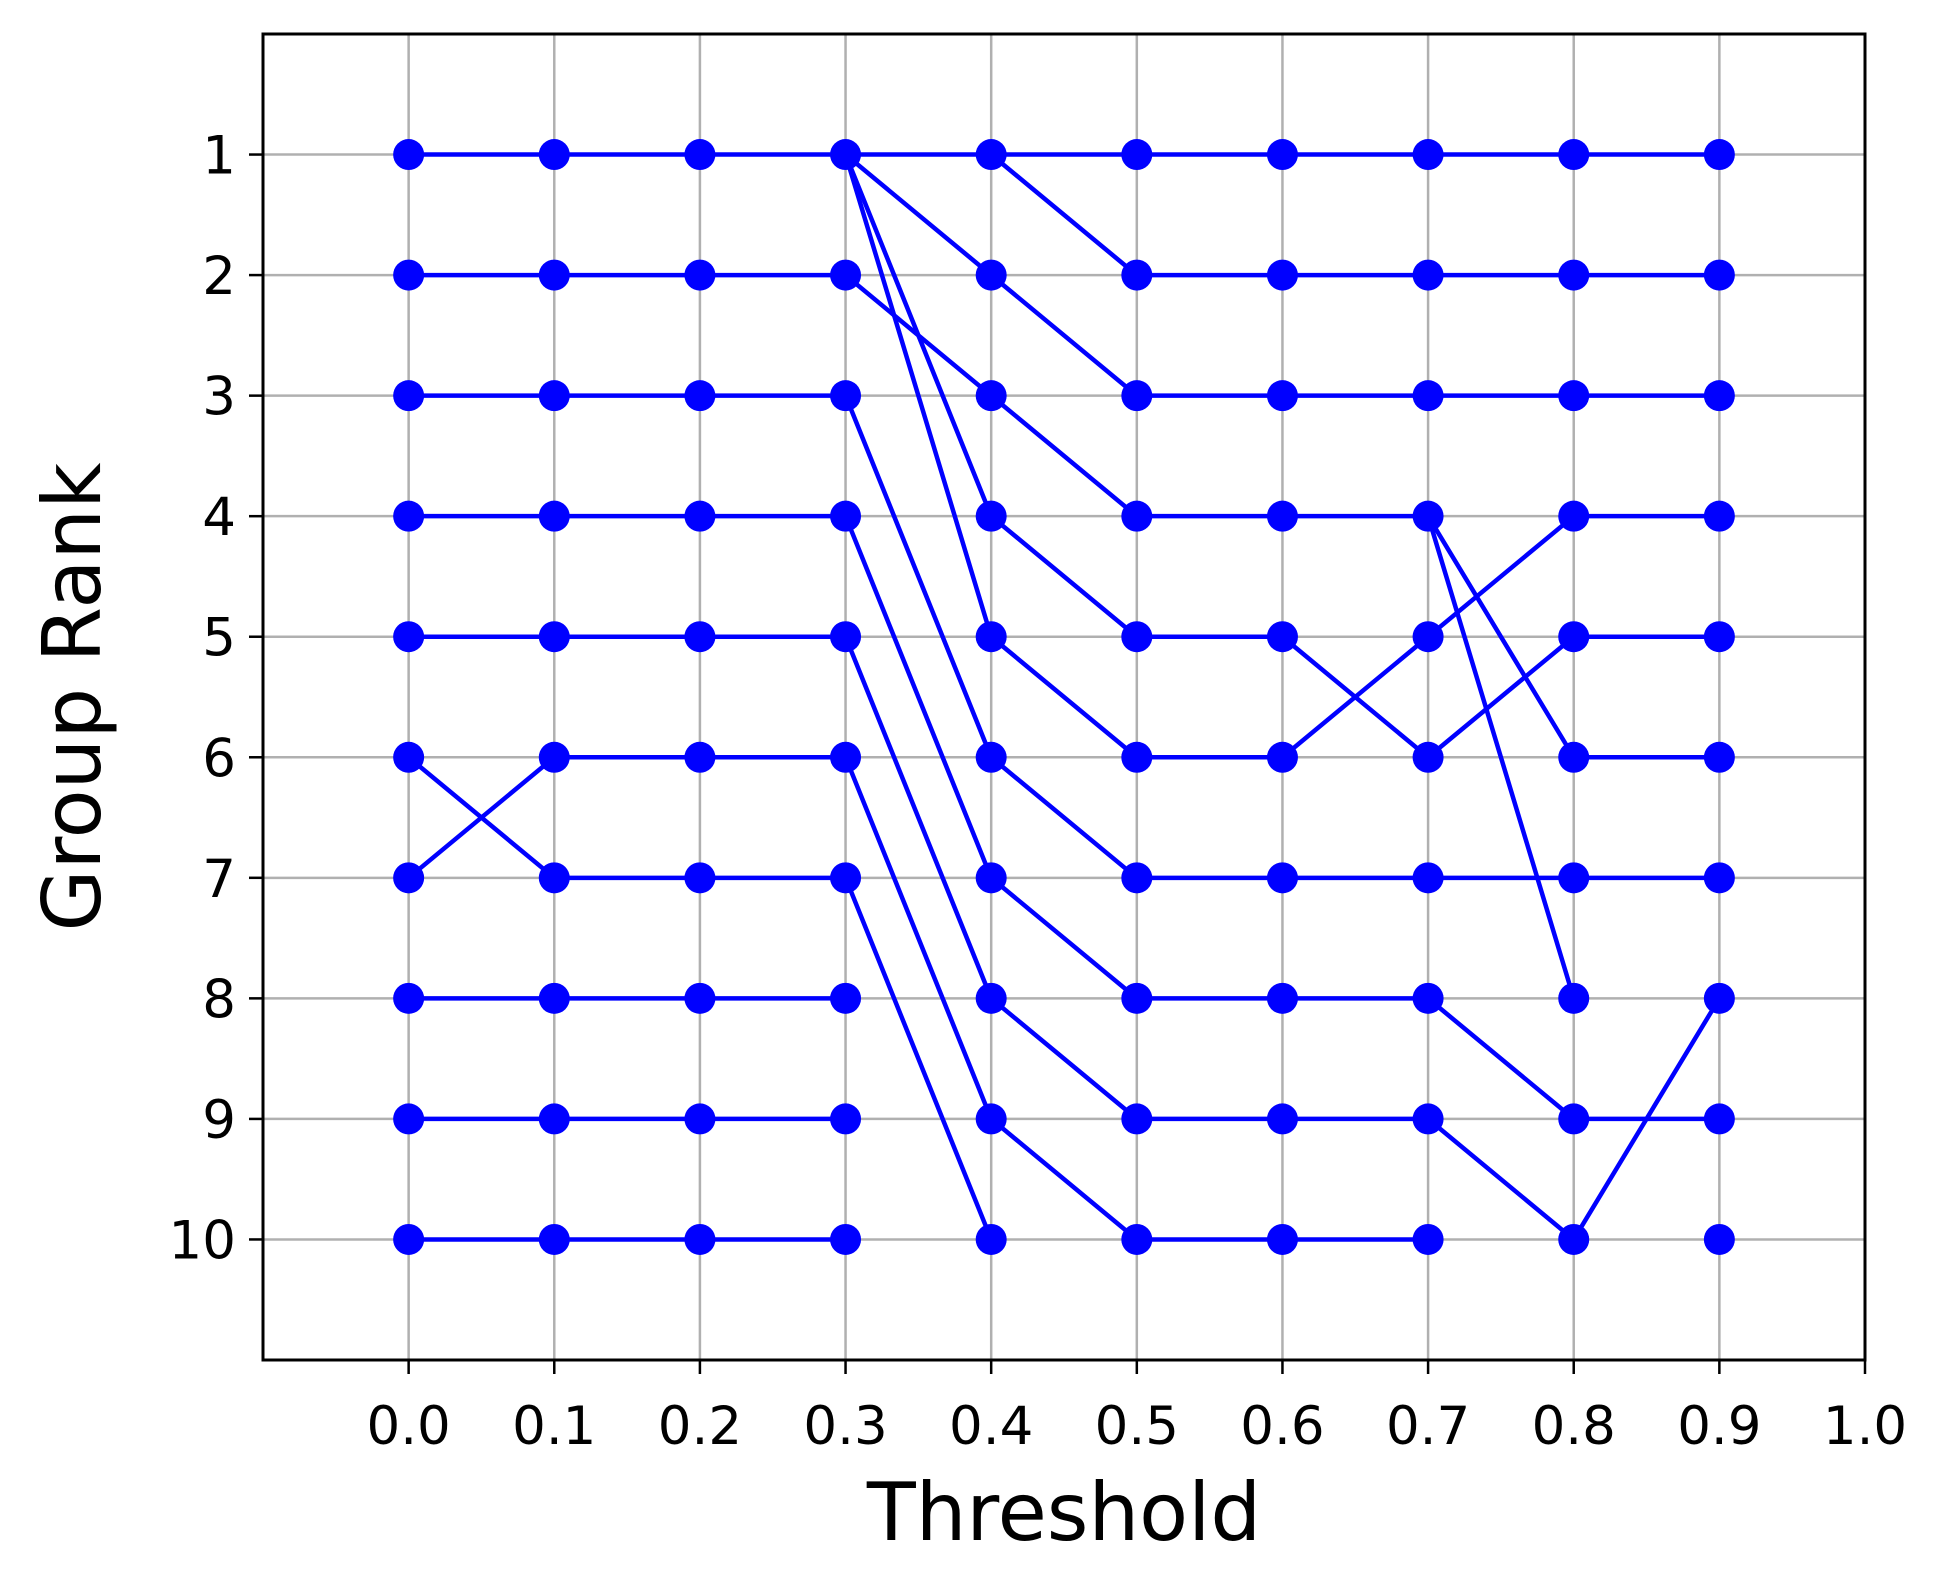 This screenshot has width=1935, height=1589. I want to click on y-tick-label: 10, so click(202, 1240).